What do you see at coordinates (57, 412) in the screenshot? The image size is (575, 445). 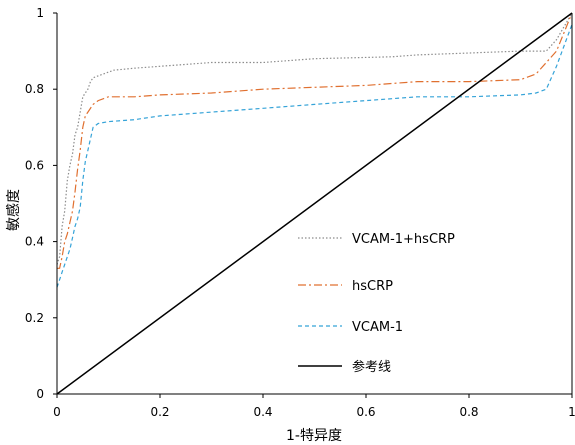 I see `x-tick-label: 0` at bounding box center [57, 412].